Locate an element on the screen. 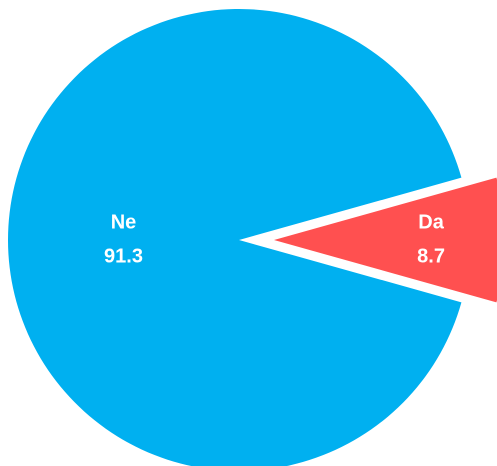  slice-value-label: 91.3 is located at coordinates (123, 256).